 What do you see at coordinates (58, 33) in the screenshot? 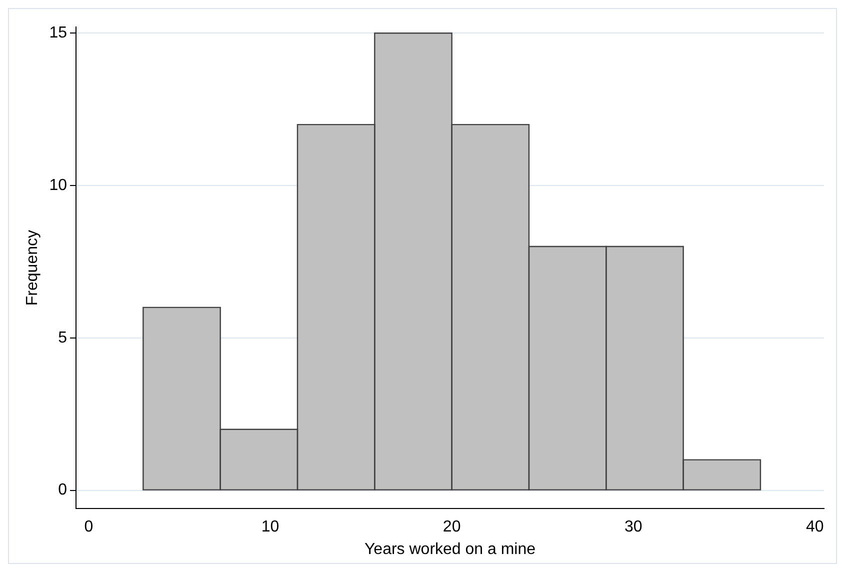
I see `y-tick-label: 15` at bounding box center [58, 33].